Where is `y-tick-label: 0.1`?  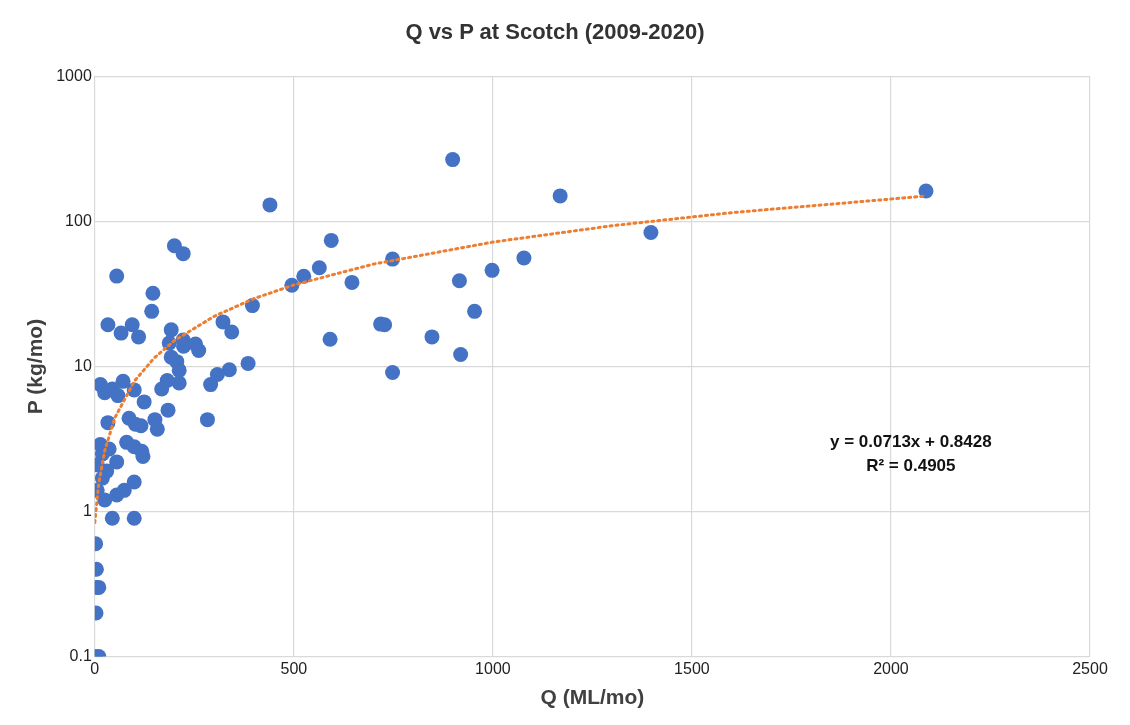 y-tick-label: 0.1 is located at coordinates (80, 656).